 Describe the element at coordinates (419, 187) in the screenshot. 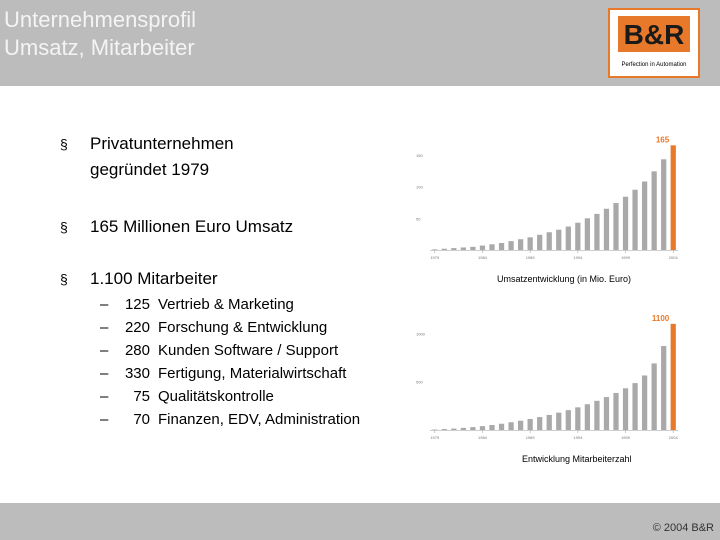

I see `revenue-y-tick-label: 100` at that location.